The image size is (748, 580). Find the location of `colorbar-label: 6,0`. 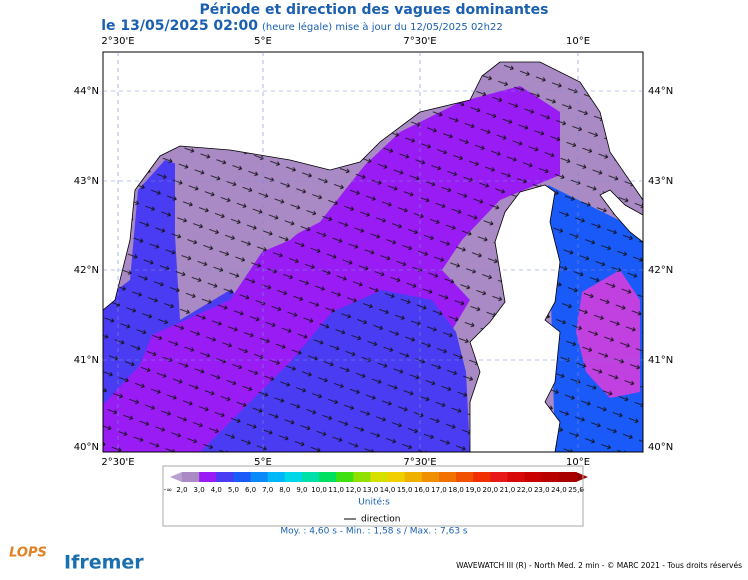

colorbar-label: 6,0 is located at coordinates (250, 490).